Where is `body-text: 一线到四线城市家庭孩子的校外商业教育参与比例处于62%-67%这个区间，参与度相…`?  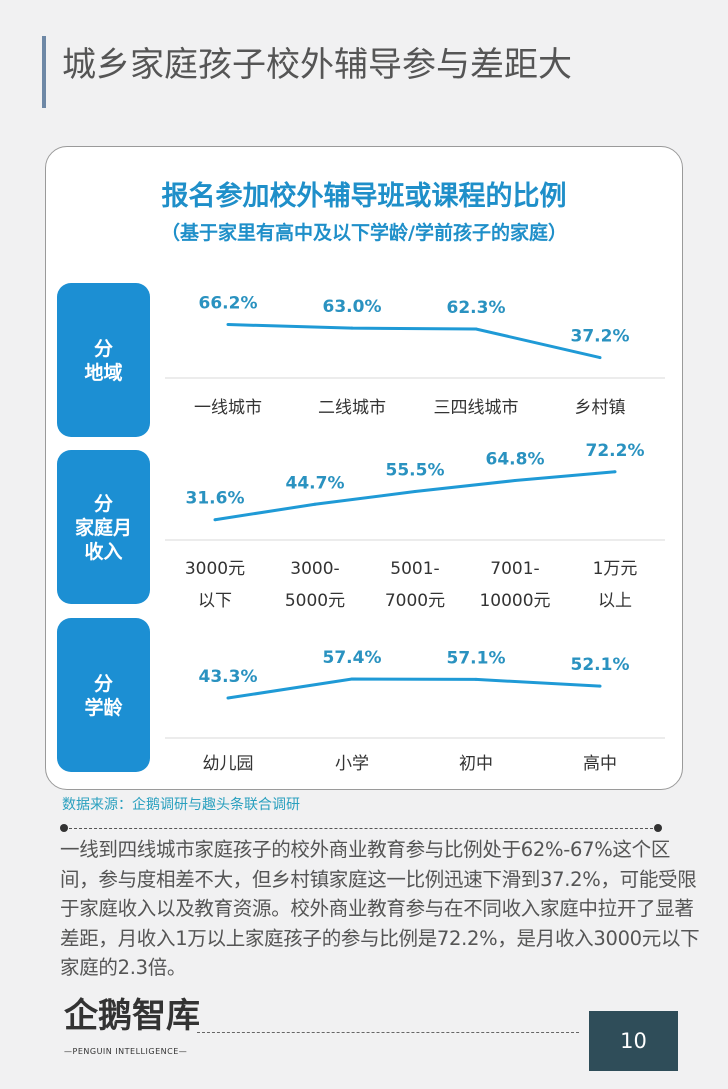
body-text: 一线到四线城市家庭孩子的校外商业教育参与比例处于62%-67%这个区间，参与度相… is located at coordinates (380, 908).